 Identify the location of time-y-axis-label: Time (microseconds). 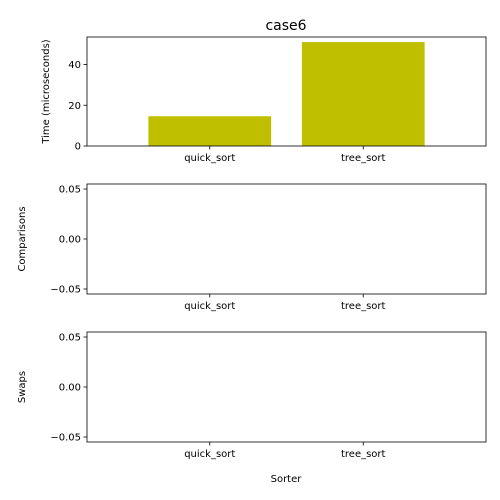
(46, 91).